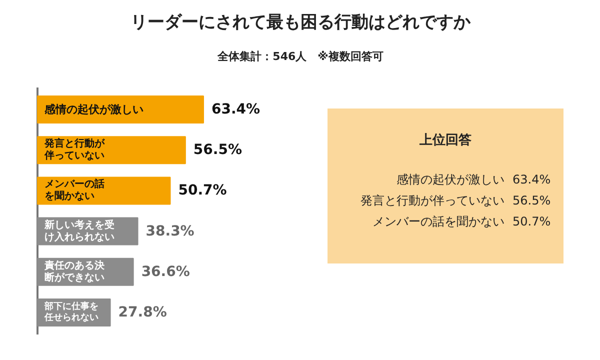 This screenshot has height=360, width=600. Describe the element at coordinates (445, 140) in the screenshot. I see `text: 上位回答` at that location.